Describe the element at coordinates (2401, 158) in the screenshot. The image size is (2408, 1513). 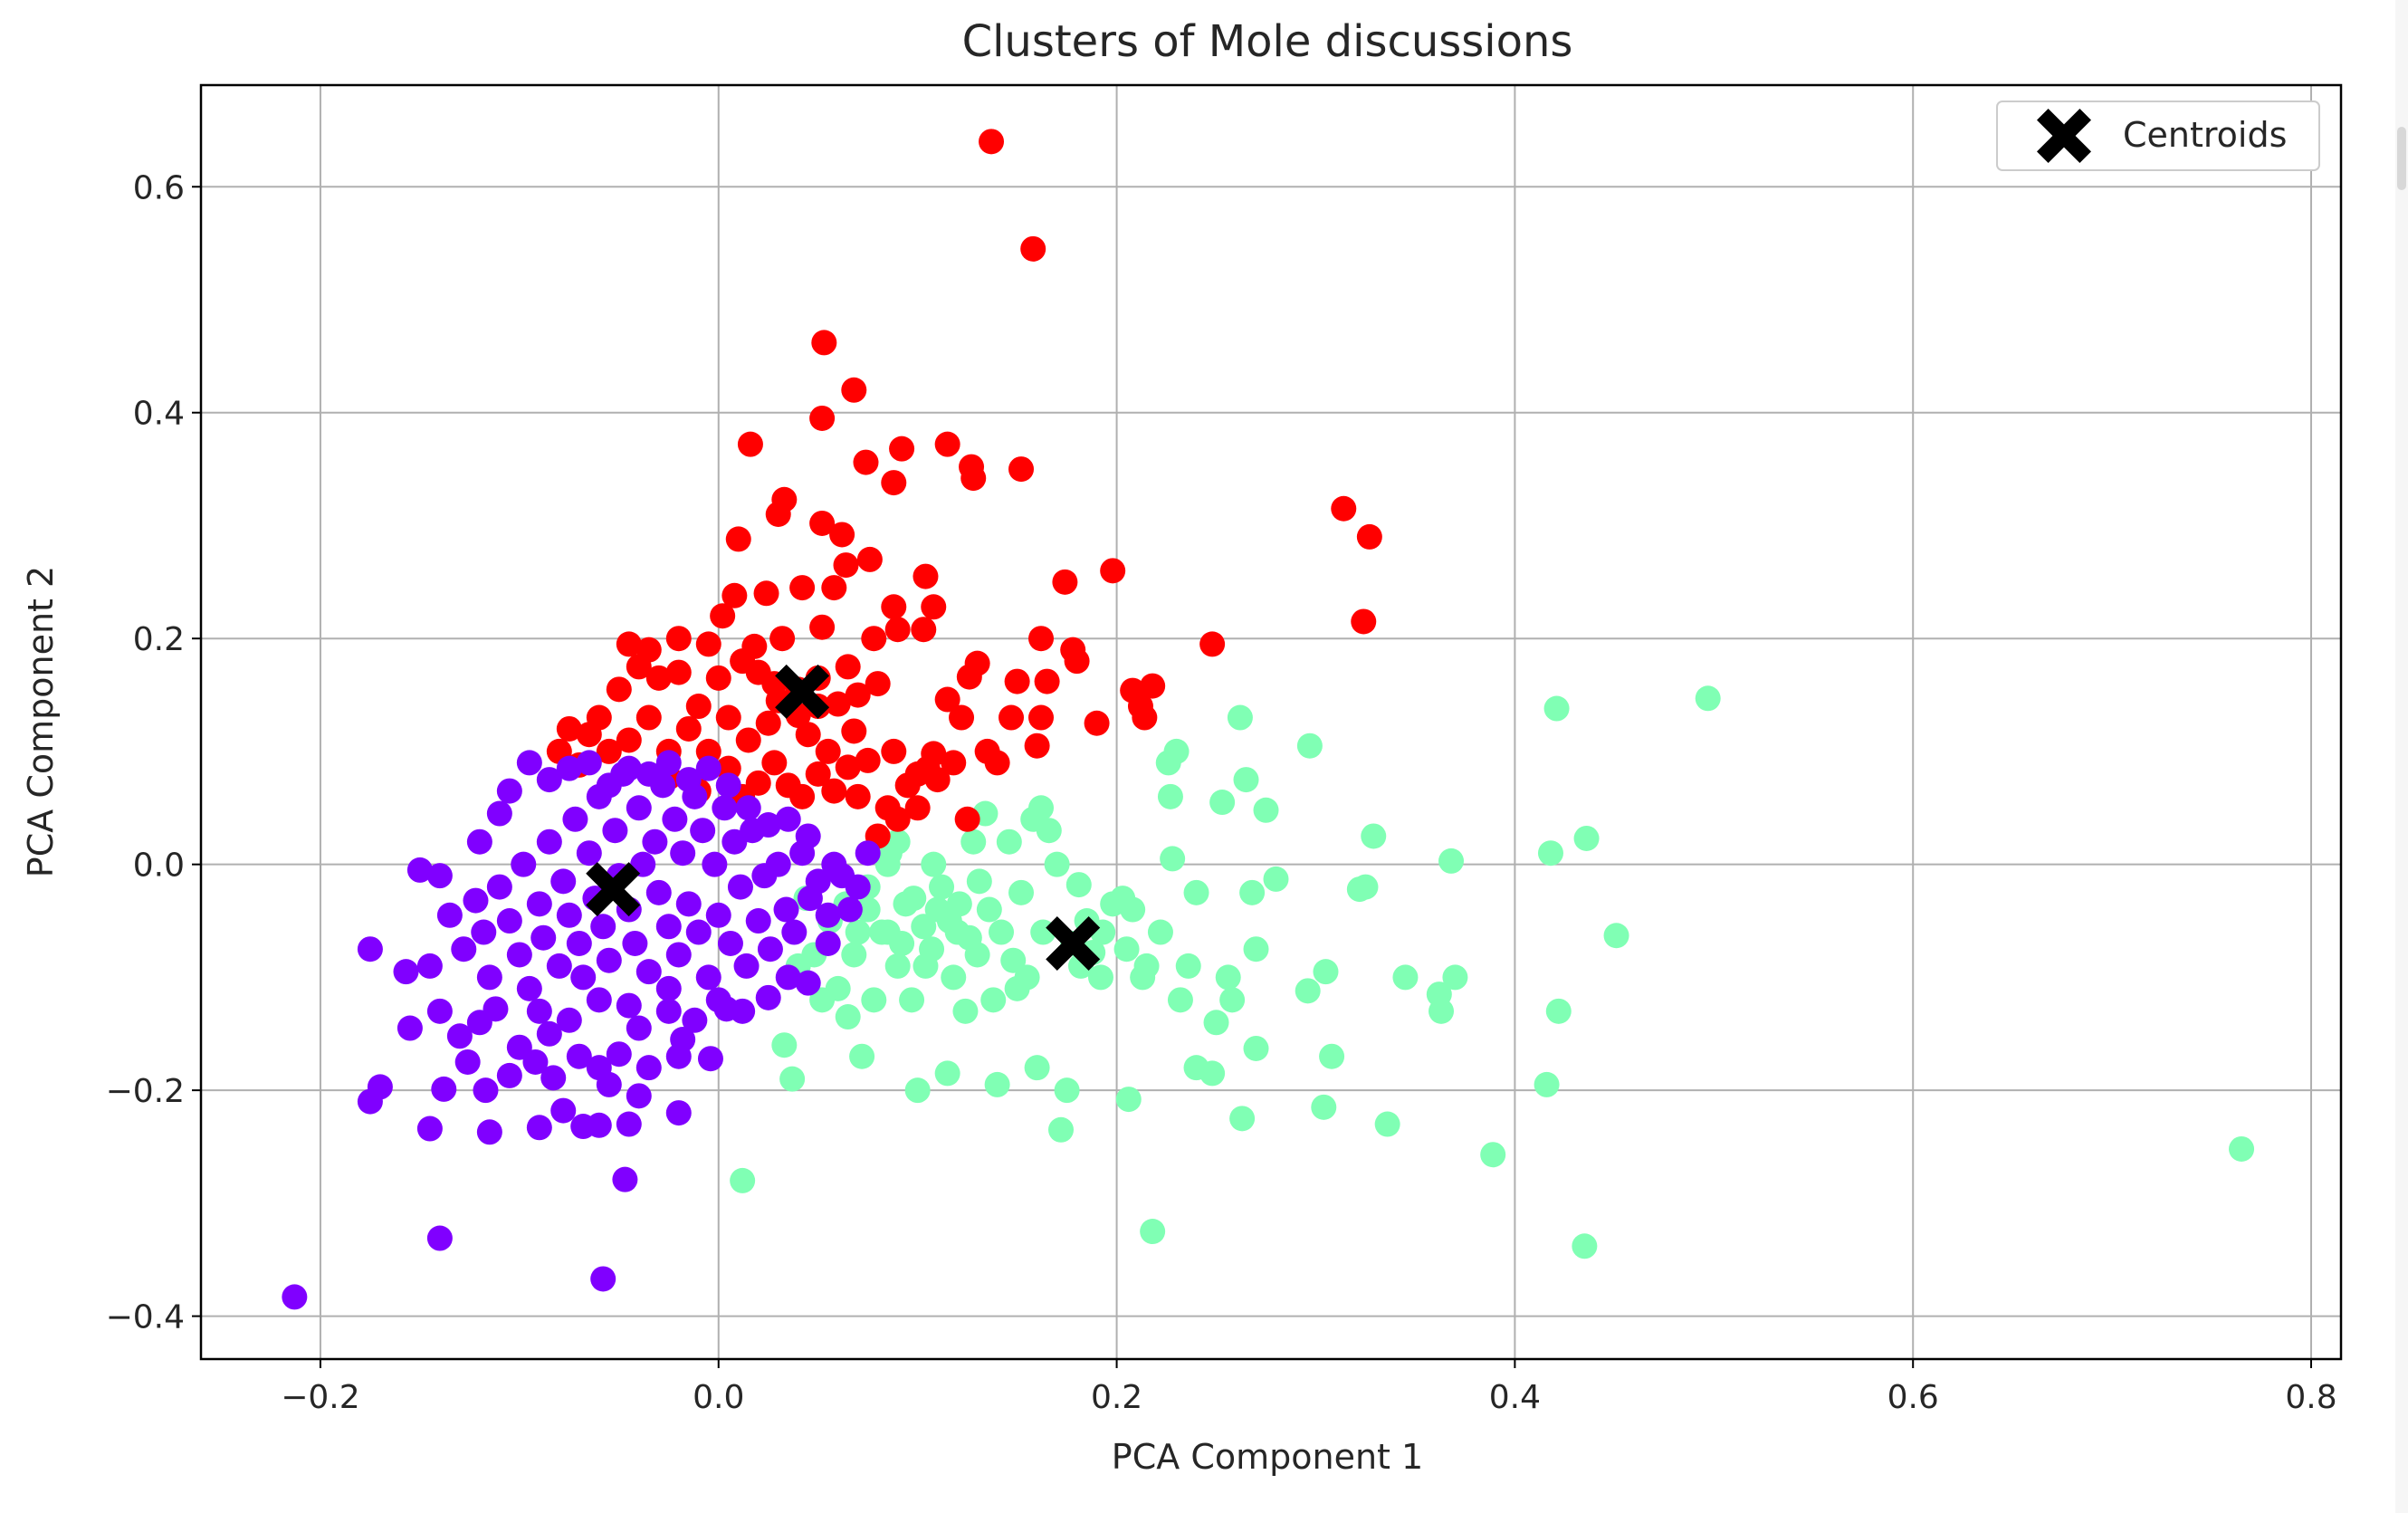
I see `scrollbar-thumb` at that location.